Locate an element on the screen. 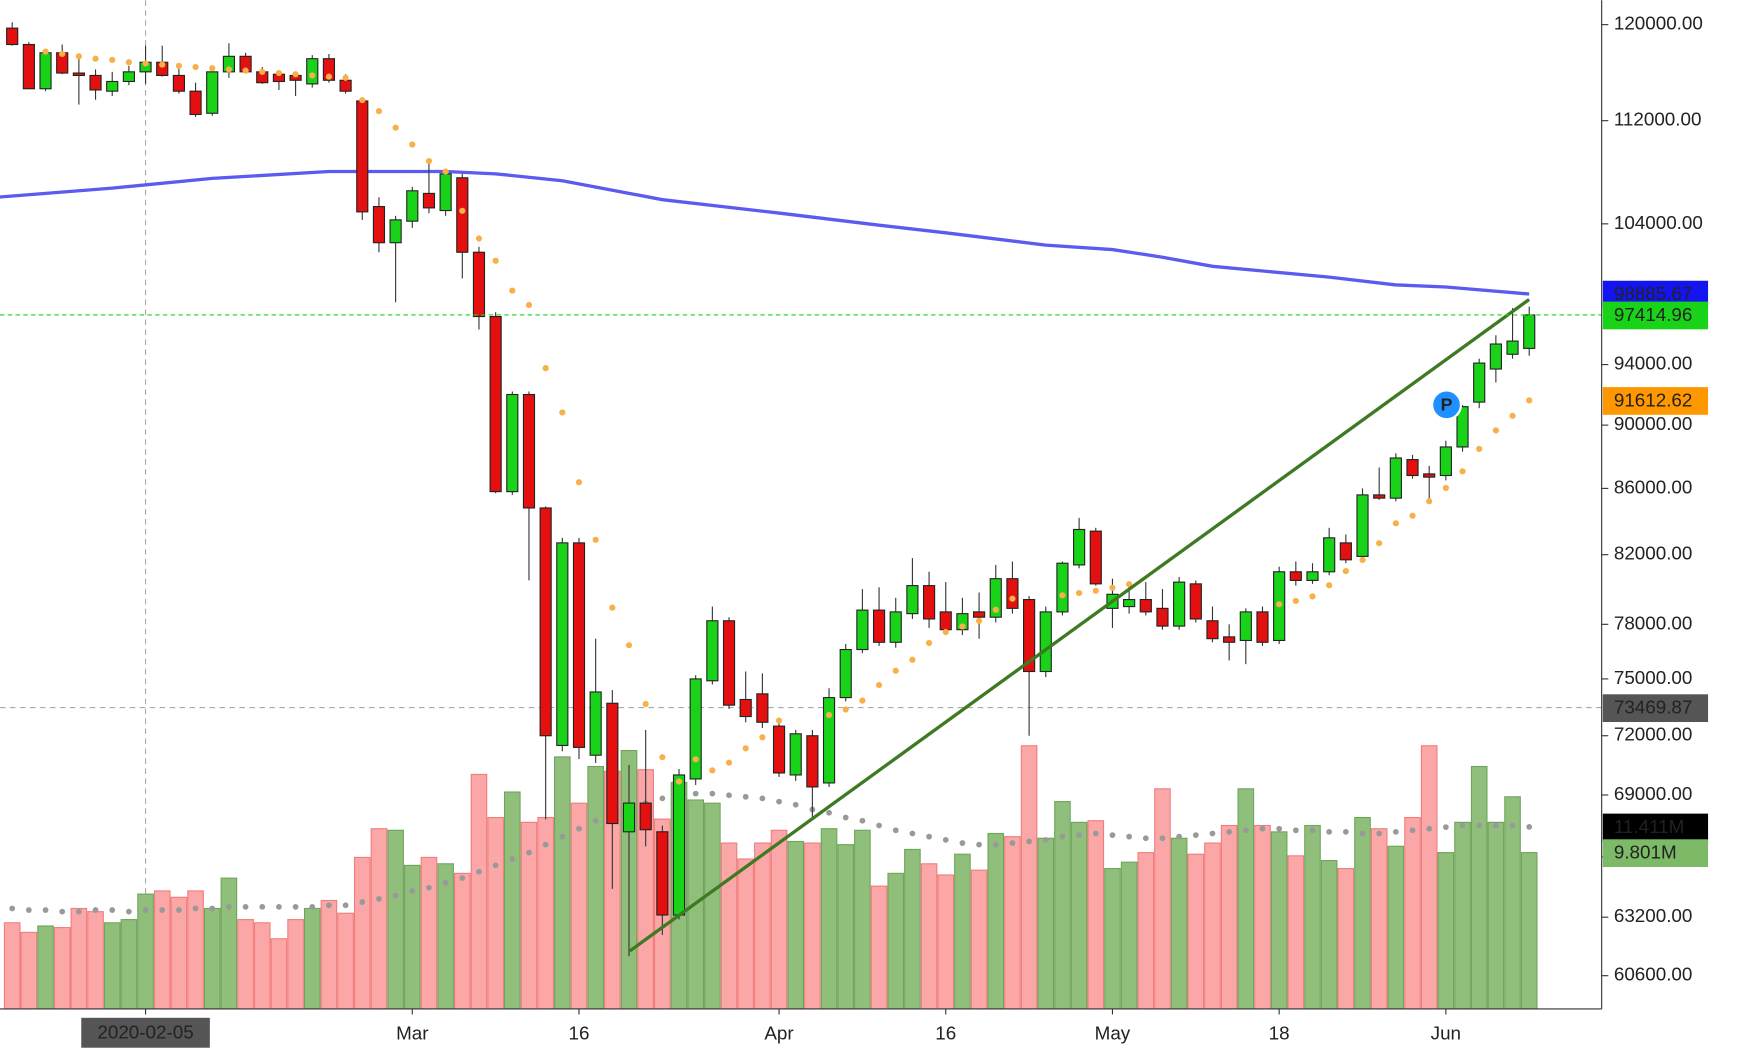  x-tick-label: 16 is located at coordinates (579, 1032).